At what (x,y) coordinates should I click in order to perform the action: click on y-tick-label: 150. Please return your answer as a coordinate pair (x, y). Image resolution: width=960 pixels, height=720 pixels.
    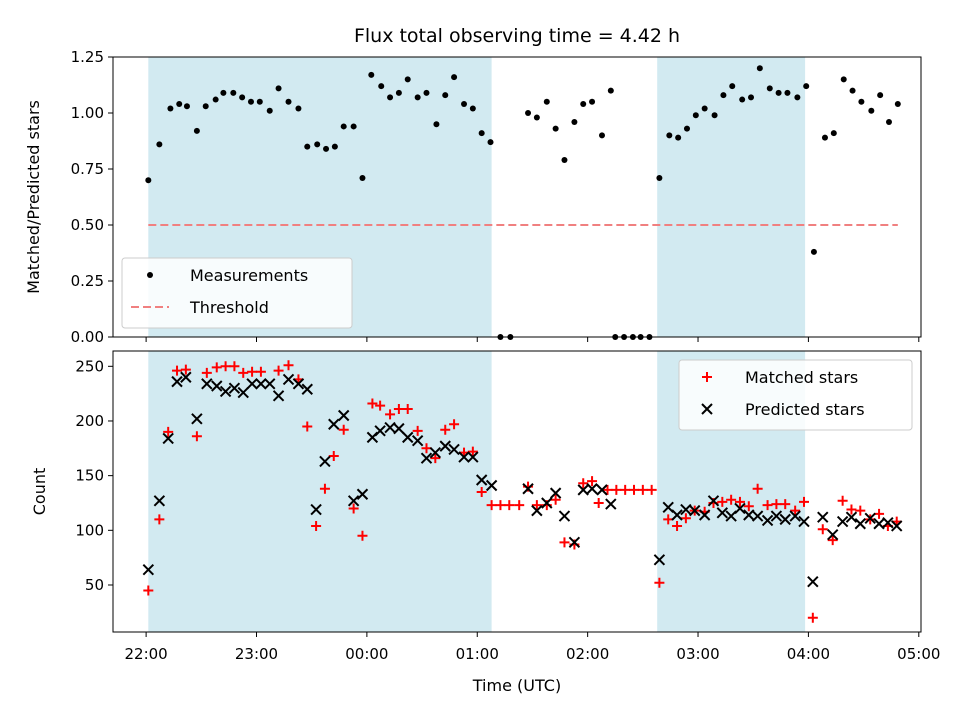
    Looking at the image, I should click on (89, 476).